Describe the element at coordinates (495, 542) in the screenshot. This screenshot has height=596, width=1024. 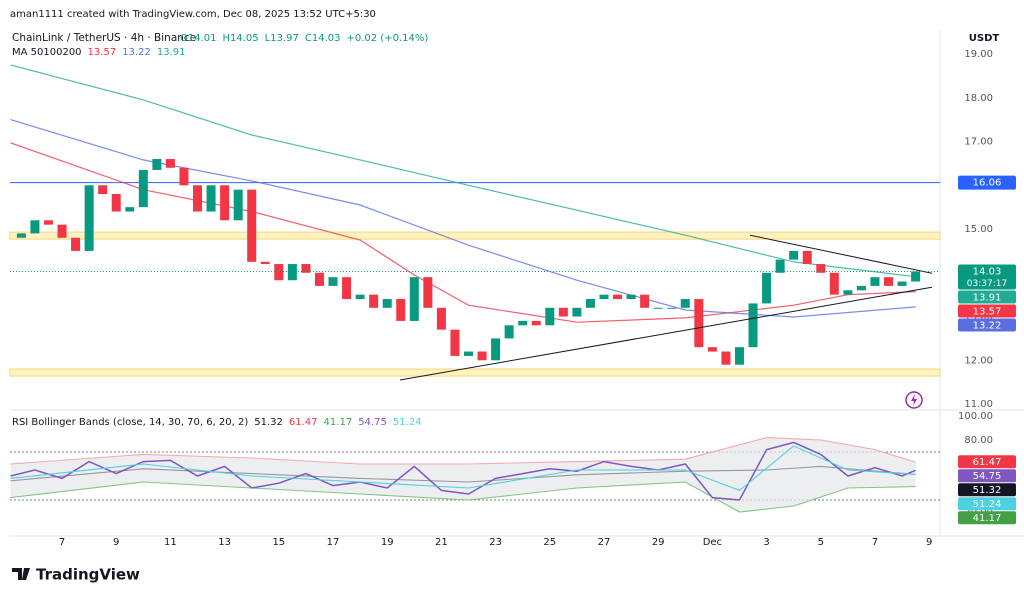
I see `x-tick-label: 23` at that location.